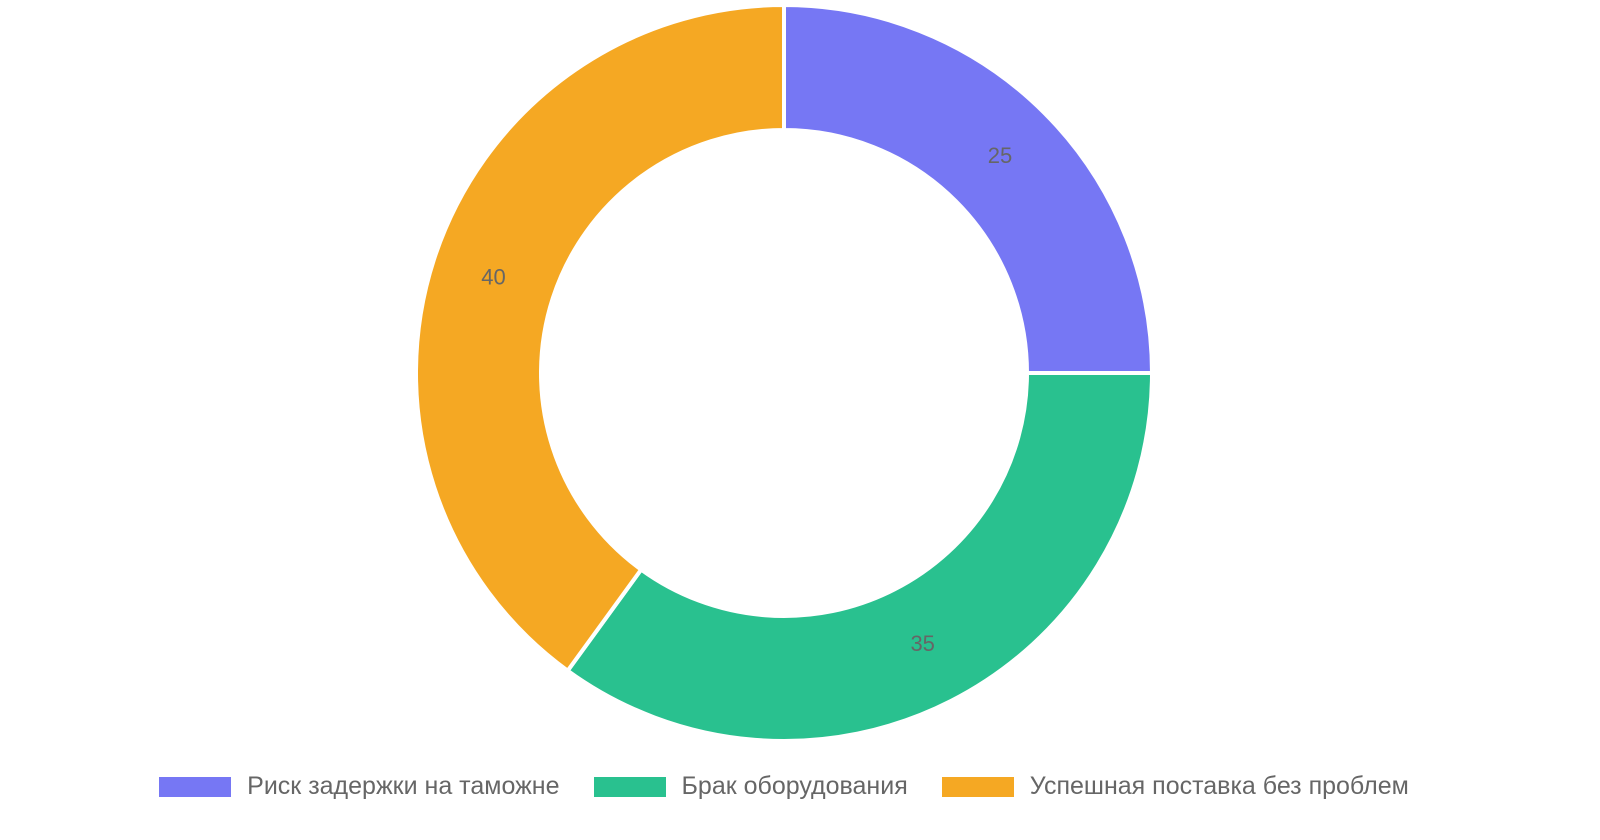 Image resolution: width=1600 pixels, height=840 pixels. I want to click on data-label: 35, so click(922, 643).